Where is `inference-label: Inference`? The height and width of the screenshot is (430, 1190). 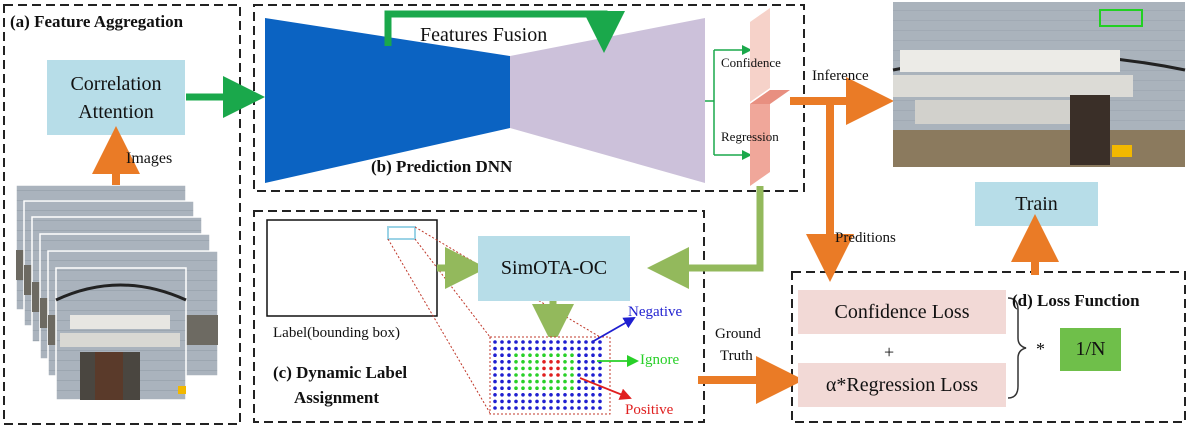 inference-label: Inference is located at coordinates (840, 76).